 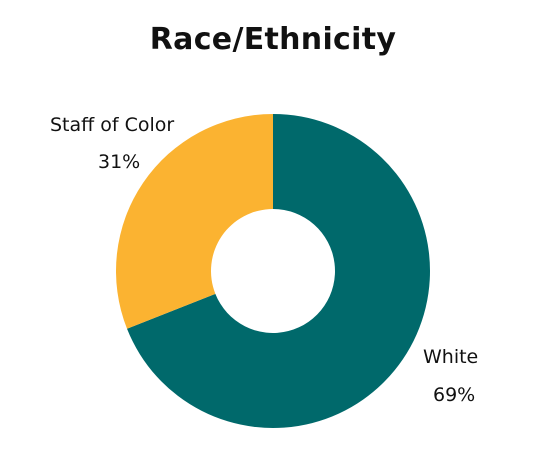 I want to click on chart-title: Race/Ethnicity, so click(x=273, y=39).